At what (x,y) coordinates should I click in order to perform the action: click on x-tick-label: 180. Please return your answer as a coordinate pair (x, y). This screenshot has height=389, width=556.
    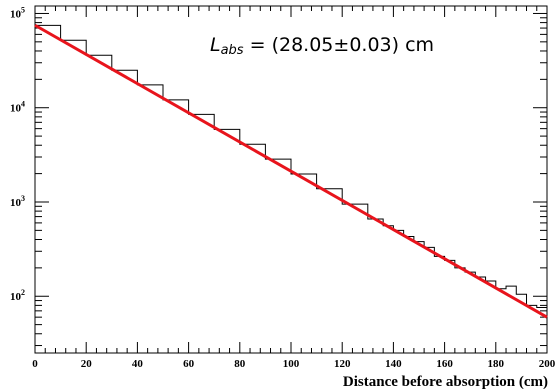
    Looking at the image, I should click on (496, 364).